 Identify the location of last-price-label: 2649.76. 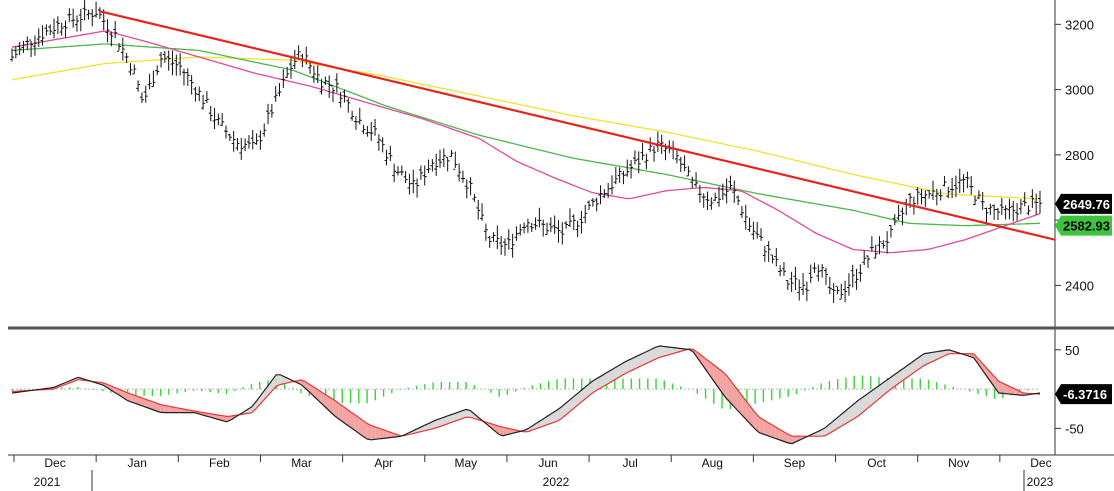
(1086, 204).